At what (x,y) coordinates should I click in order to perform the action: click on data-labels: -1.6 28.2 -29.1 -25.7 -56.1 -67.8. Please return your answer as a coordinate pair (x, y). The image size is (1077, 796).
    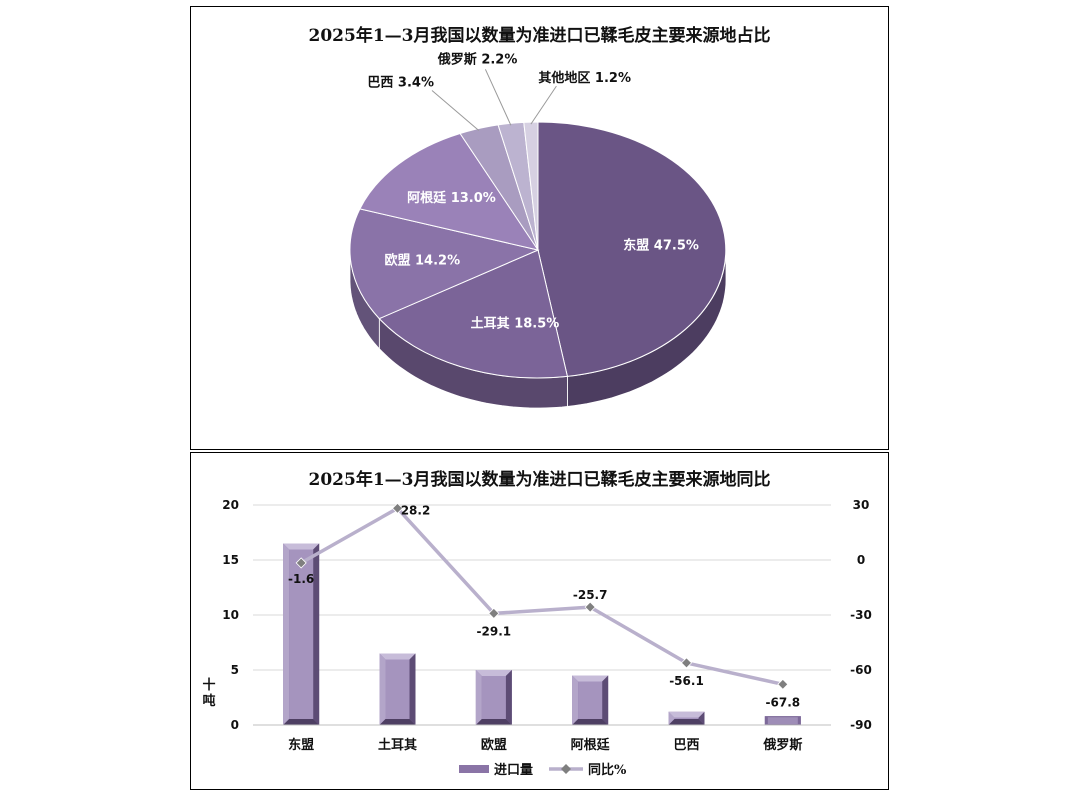
    Looking at the image, I should click on (544, 606).